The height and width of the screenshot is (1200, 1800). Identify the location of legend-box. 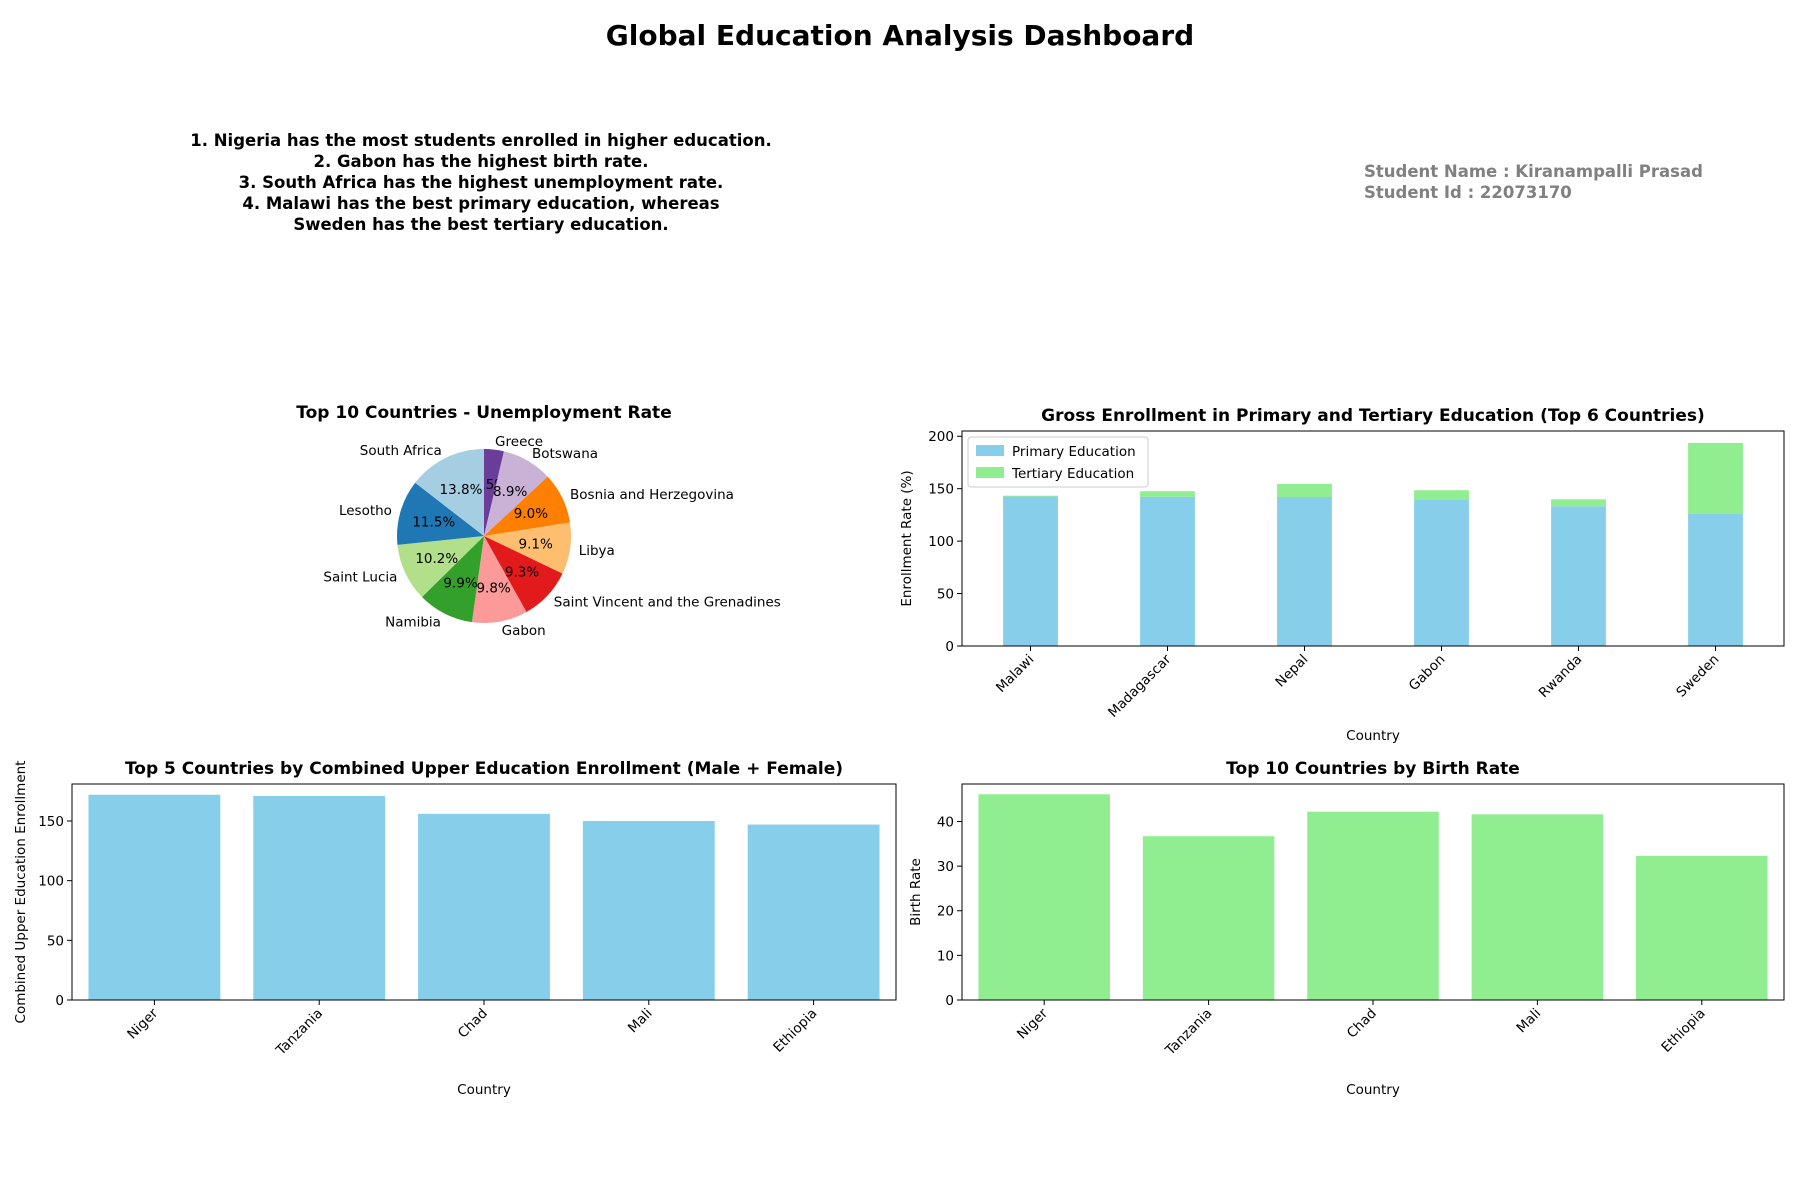
(1058, 462).